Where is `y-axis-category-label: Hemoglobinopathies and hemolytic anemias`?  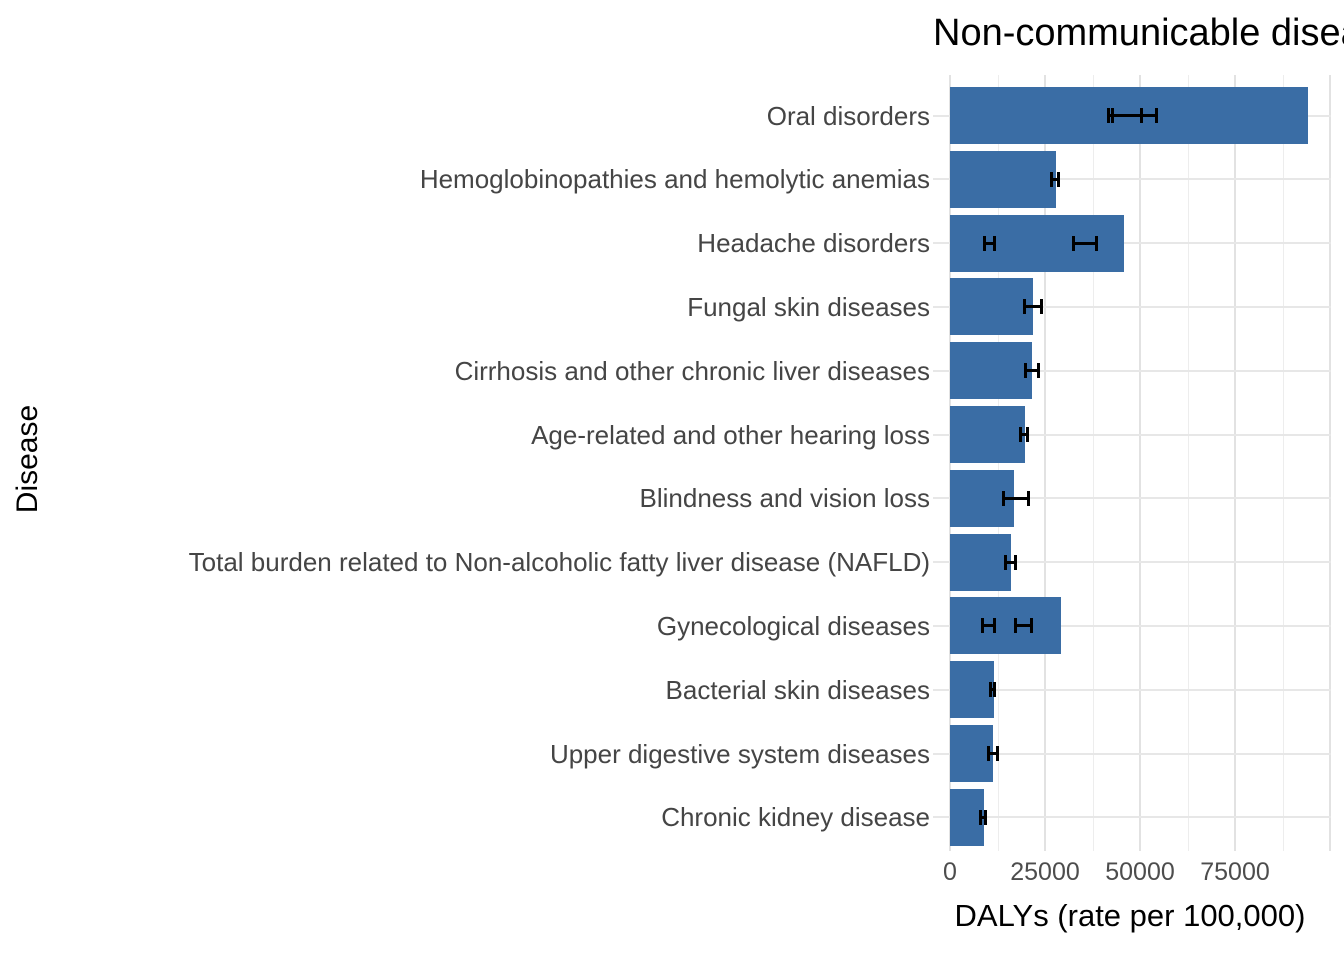
y-axis-category-label: Hemoglobinopathies and hemolytic anemias is located at coordinates (674, 179).